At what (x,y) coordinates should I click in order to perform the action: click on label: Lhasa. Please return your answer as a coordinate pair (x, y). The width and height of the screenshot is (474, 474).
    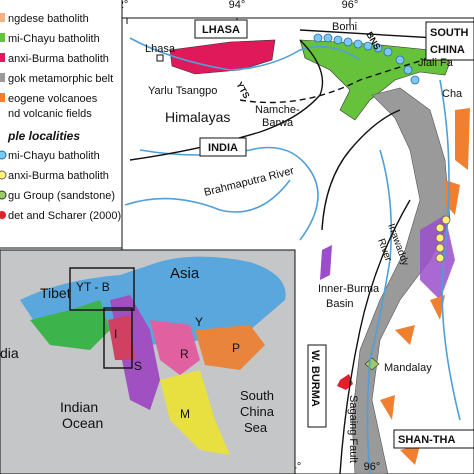
    Looking at the image, I should click on (160, 49).